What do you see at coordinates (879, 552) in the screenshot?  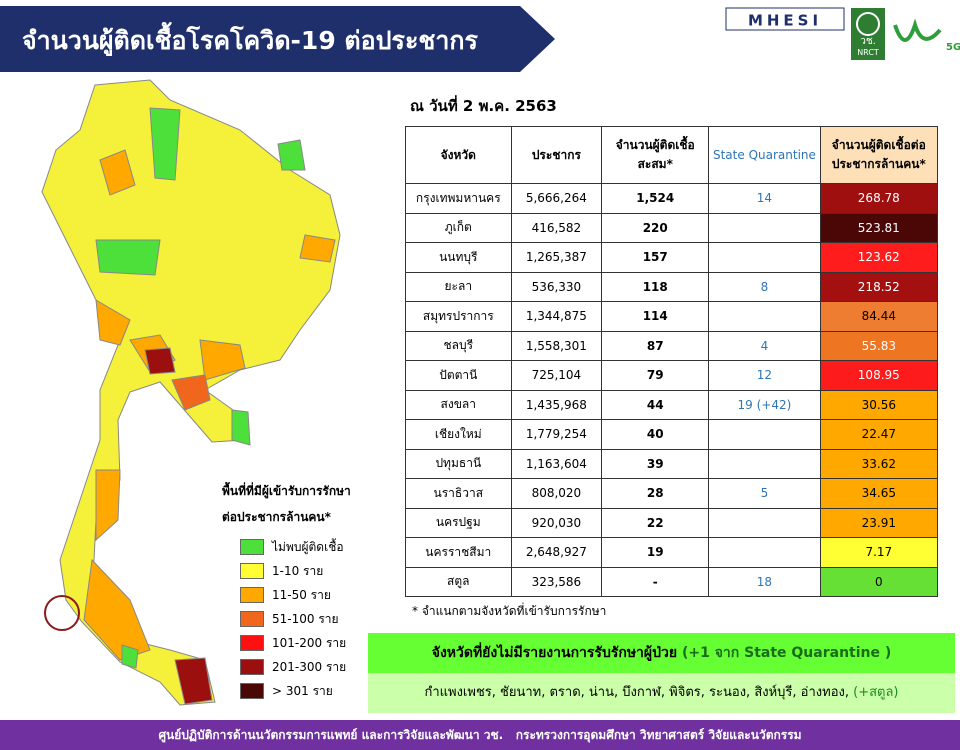 I see `per-million-cell: 7.17` at bounding box center [879, 552].